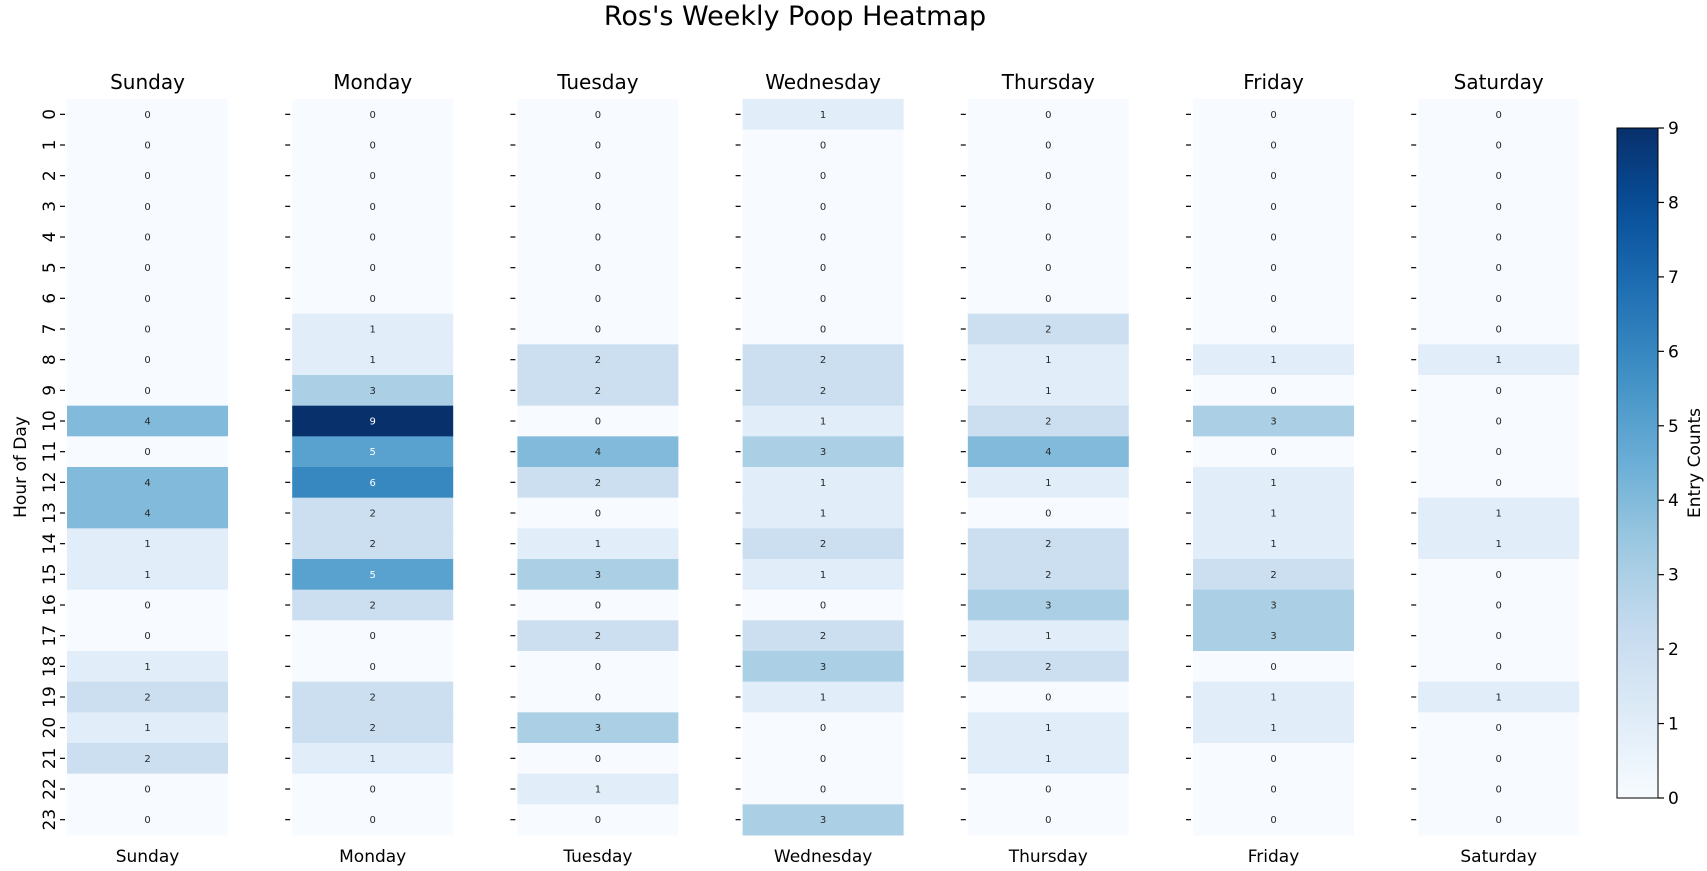 The image size is (1707, 871). I want to click on colorbar-tick-label: 4, so click(1673, 501).